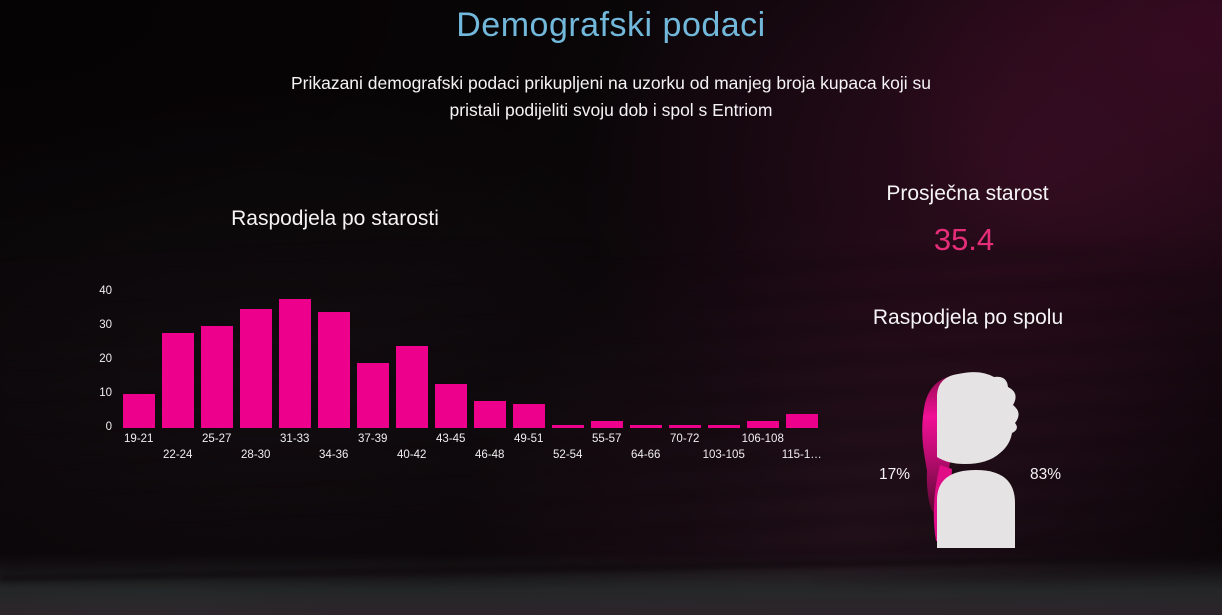  I want to click on x-tick-22-24: 22-24, so click(178, 455).